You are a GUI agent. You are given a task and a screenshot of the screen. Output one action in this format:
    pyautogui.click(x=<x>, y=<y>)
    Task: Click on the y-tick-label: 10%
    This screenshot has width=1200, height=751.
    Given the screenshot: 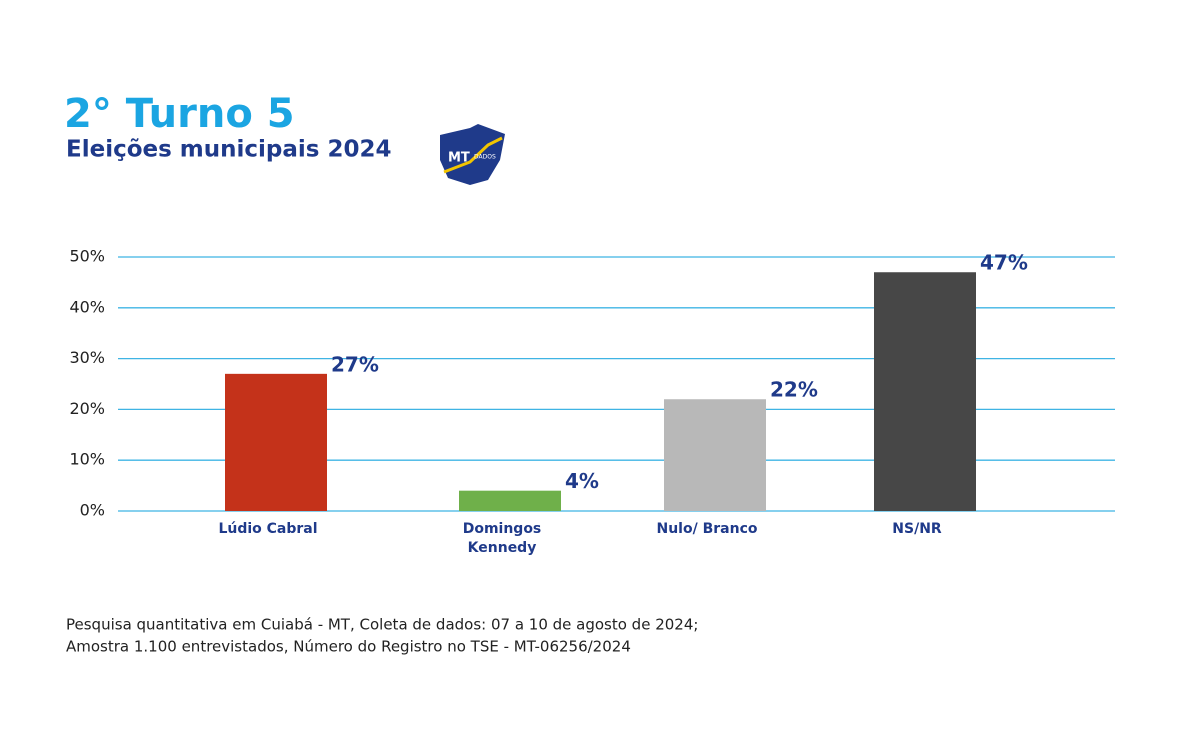 What is the action you would take?
    pyautogui.click(x=87, y=459)
    